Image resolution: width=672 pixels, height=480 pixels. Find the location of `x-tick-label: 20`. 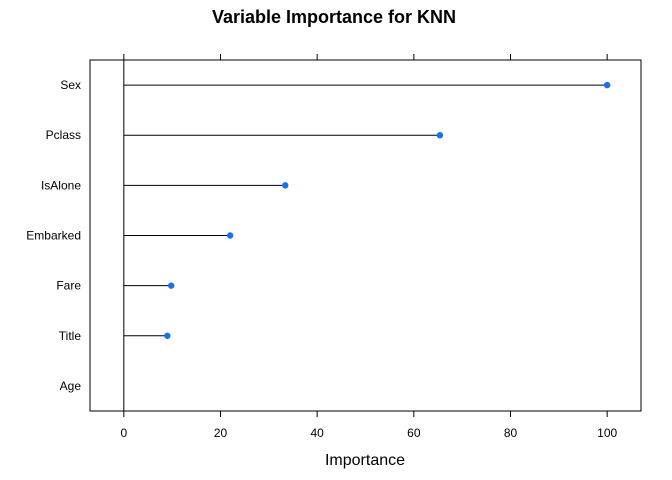

x-tick-label: 20 is located at coordinates (221, 433).